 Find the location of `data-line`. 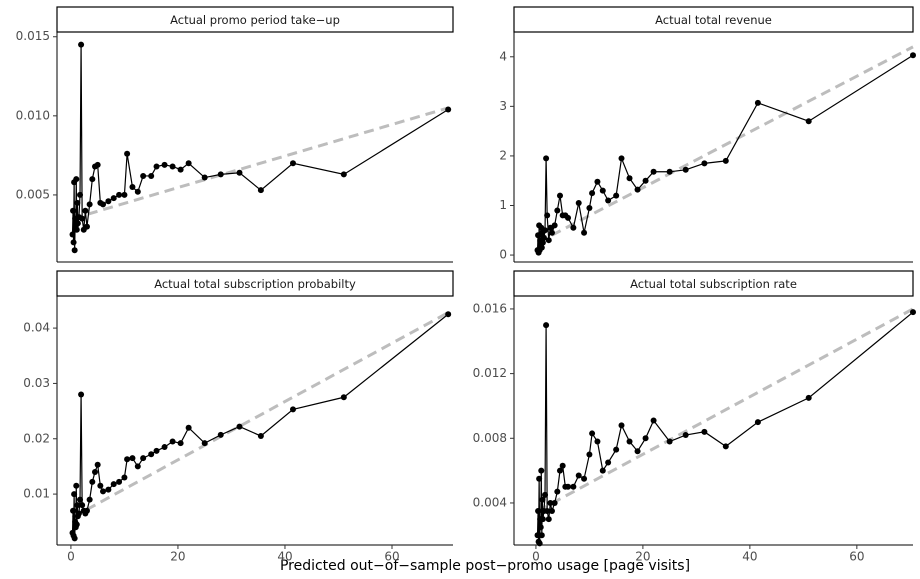

data-line is located at coordinates (260, 147).